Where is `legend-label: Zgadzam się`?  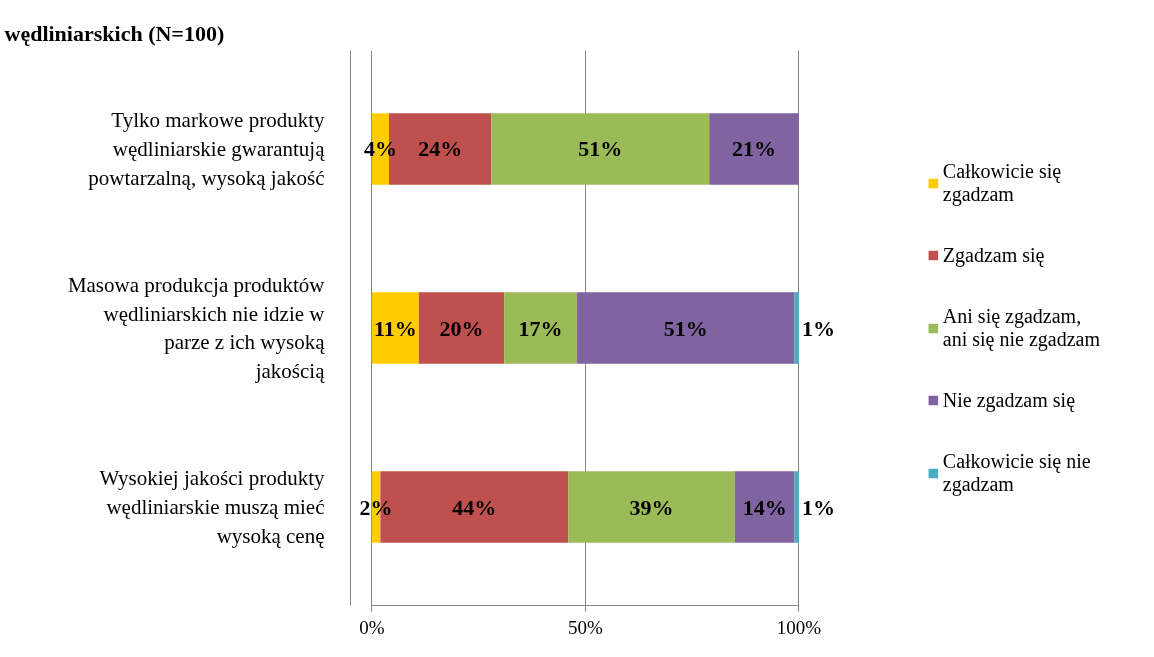
legend-label: Zgadzam się is located at coordinates (993, 255).